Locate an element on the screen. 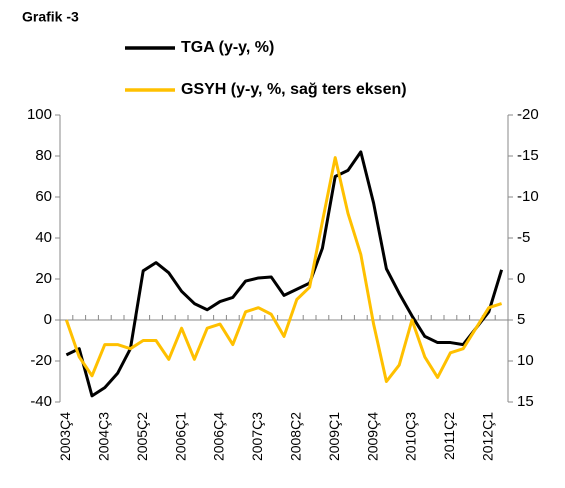  chart-title: Grafik -3 is located at coordinates (50, 17).